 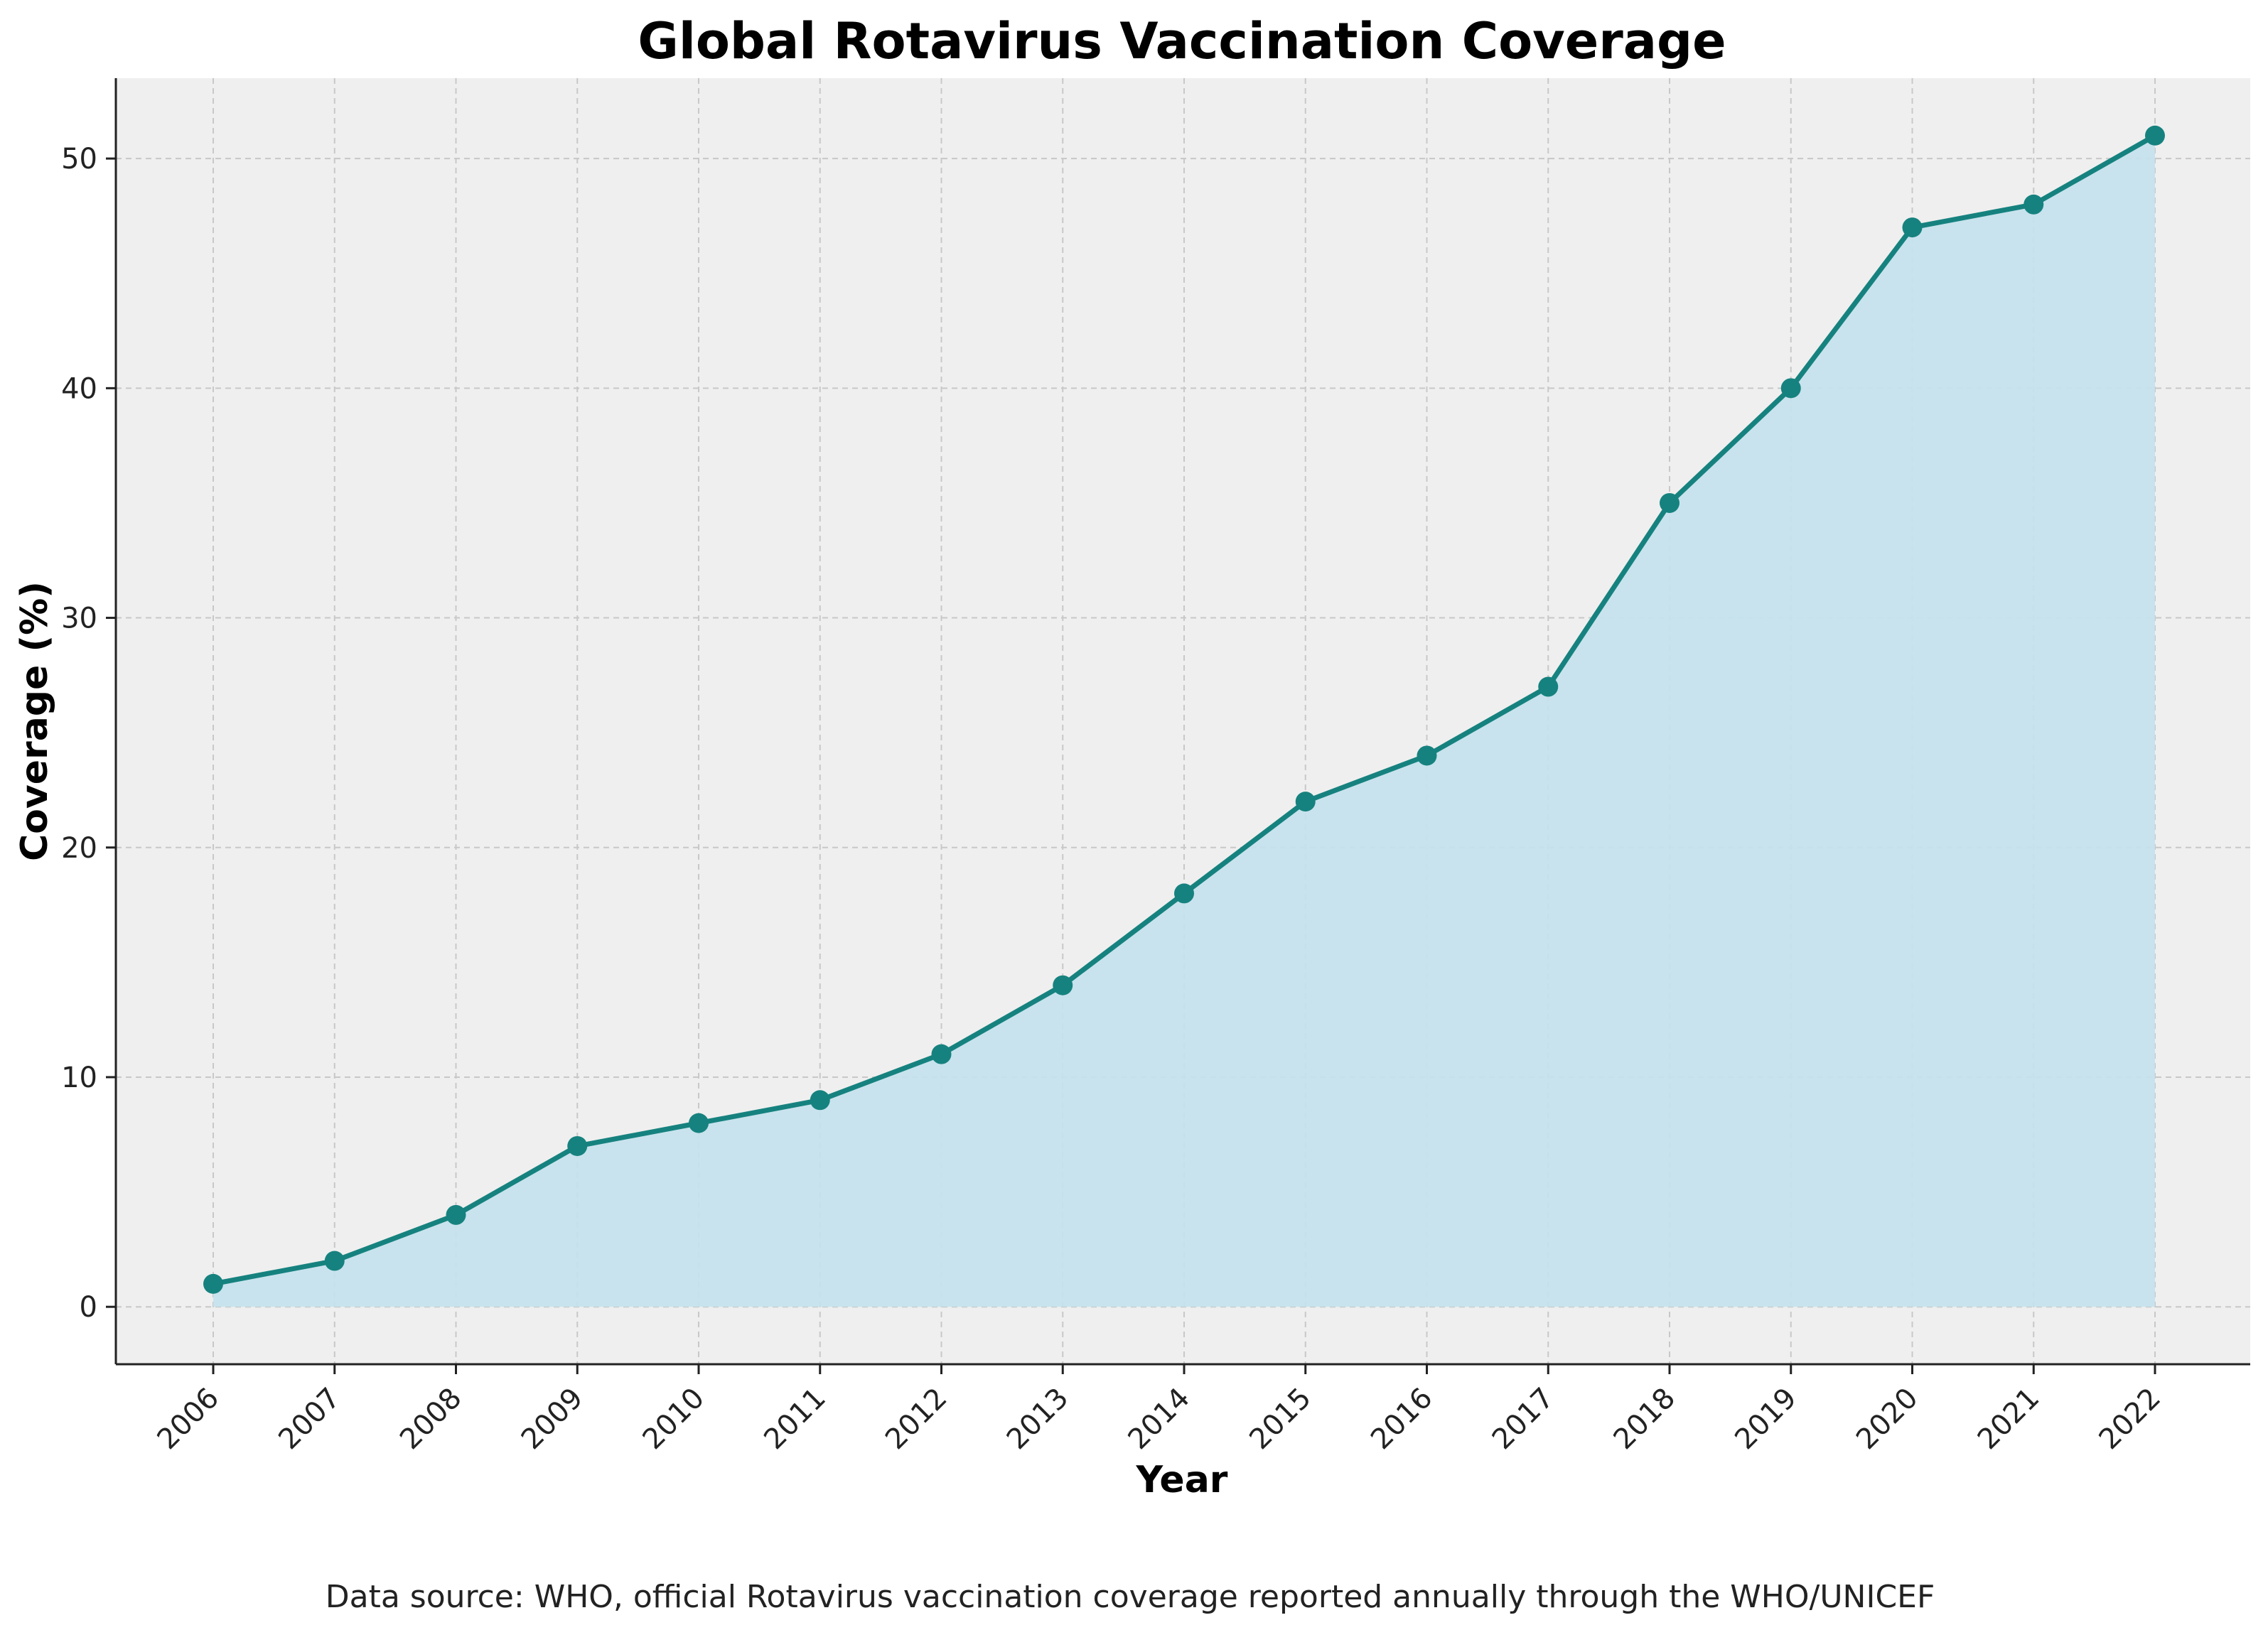 What do you see at coordinates (79, 1078) in the screenshot?
I see `y-tick-label: 10` at bounding box center [79, 1078].